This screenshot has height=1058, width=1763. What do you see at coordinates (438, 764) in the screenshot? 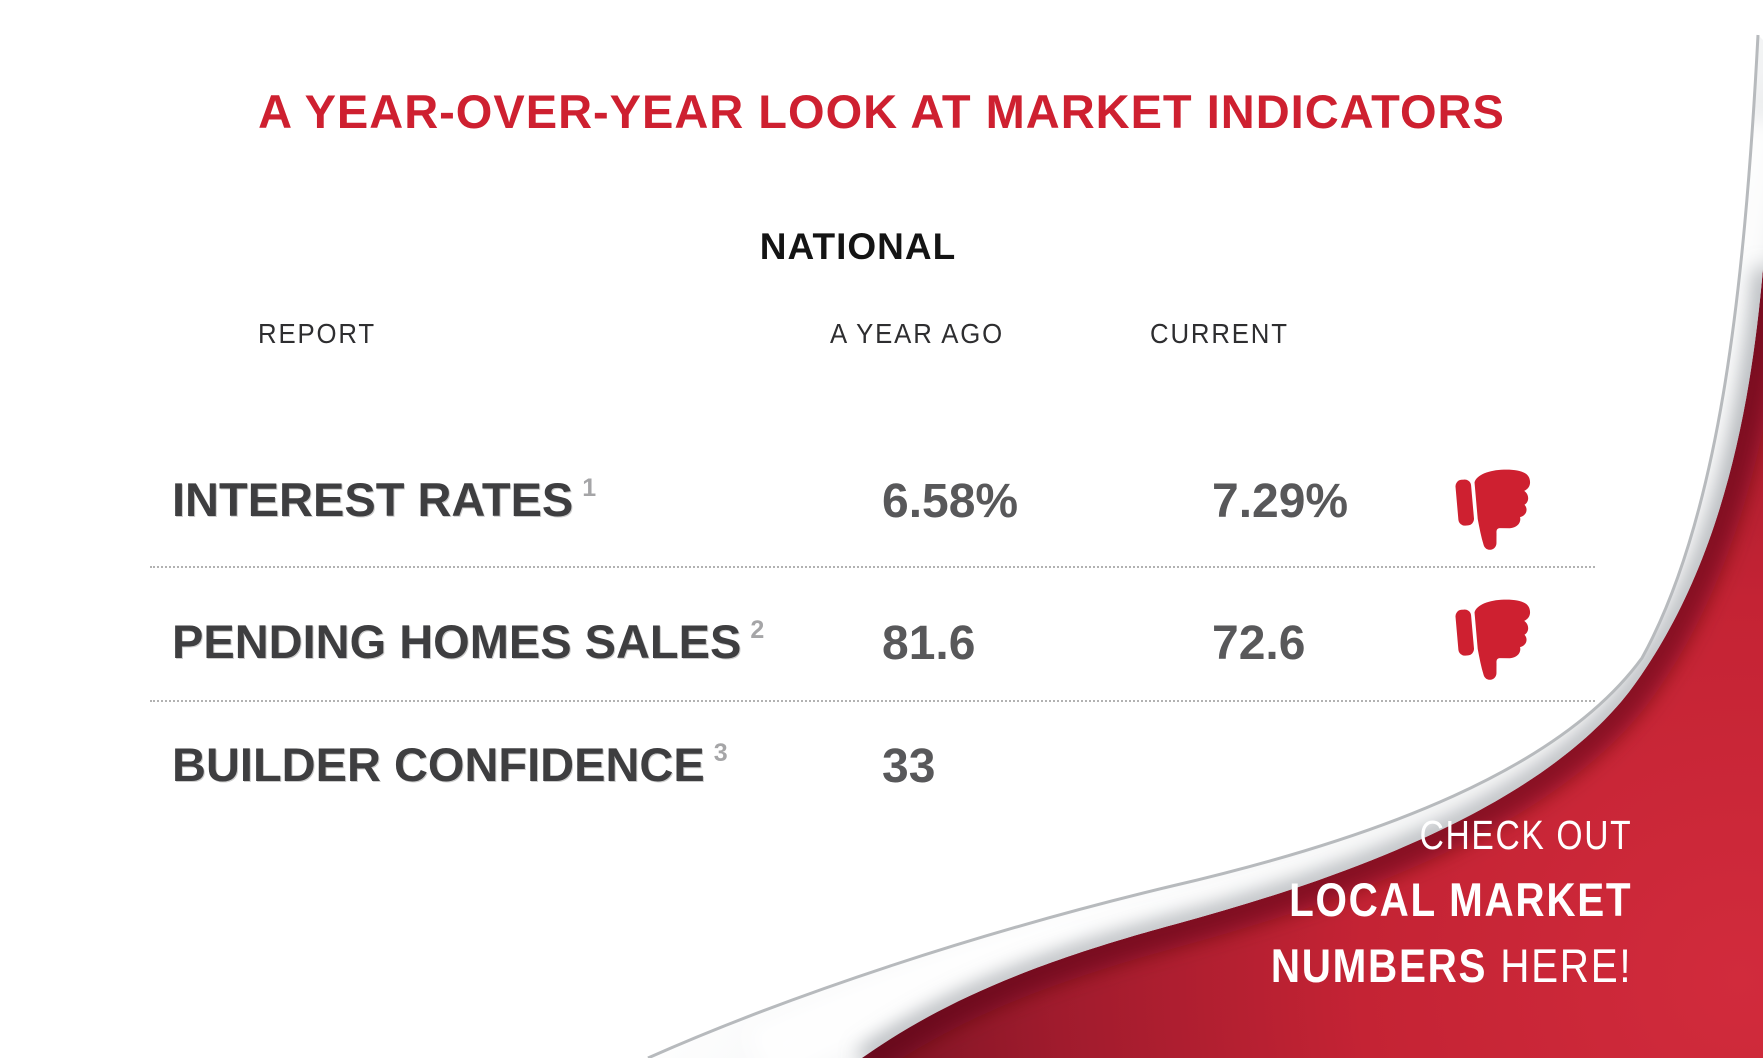
I see `row-label-text: BUILDER CONFIDENCE` at bounding box center [438, 764].